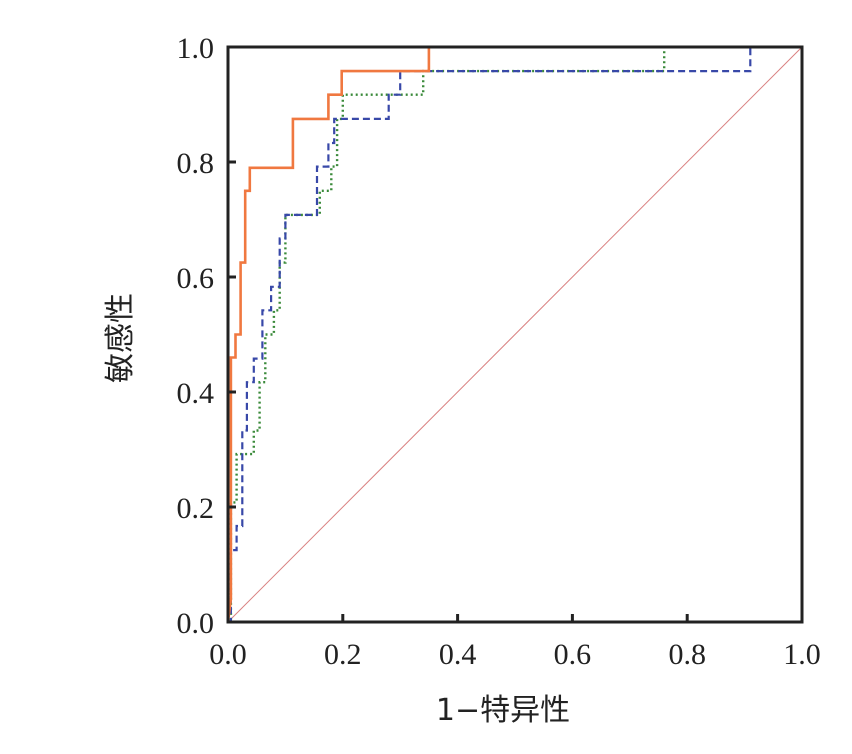 The height and width of the screenshot is (754, 852). I want to click on y-axis-title: 敏感性, so click(120, 338).